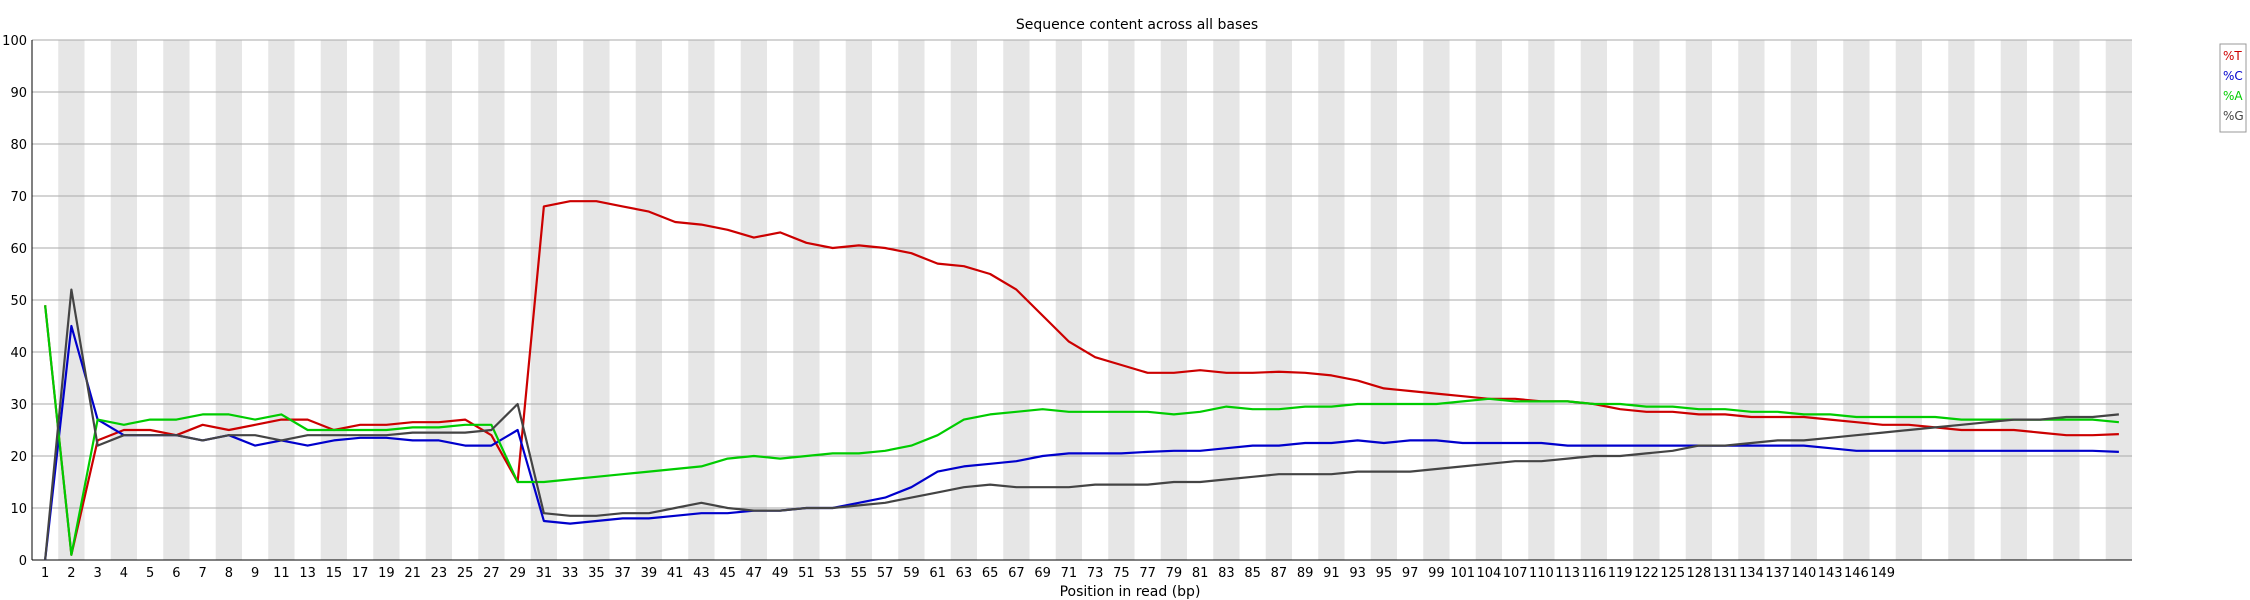  What do you see at coordinates (727, 573) in the screenshot?
I see `x-tick-label: 45` at bounding box center [727, 573].